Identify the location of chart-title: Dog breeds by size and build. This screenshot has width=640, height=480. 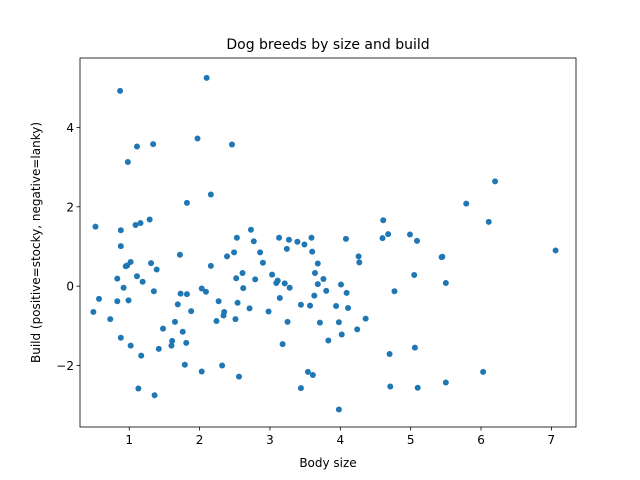
(327, 45).